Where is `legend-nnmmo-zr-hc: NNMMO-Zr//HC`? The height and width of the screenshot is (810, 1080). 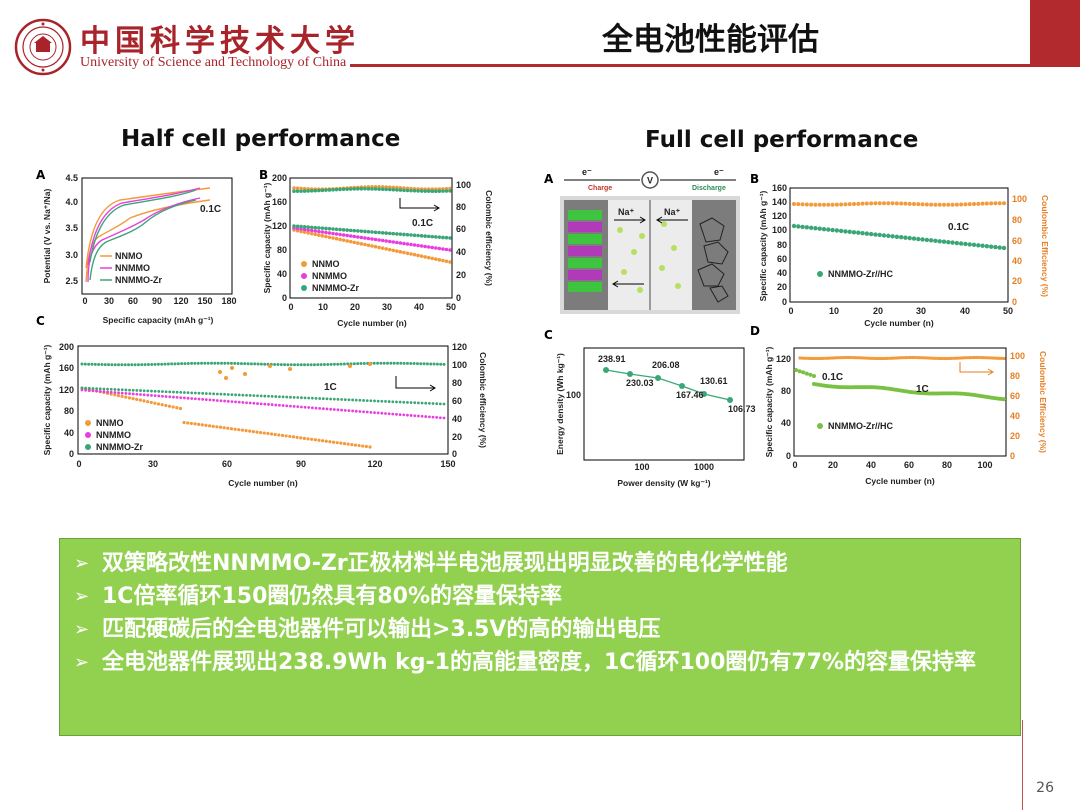 legend-nnmmo-zr-hc: NNMMO-Zr//HC is located at coordinates (860, 426).